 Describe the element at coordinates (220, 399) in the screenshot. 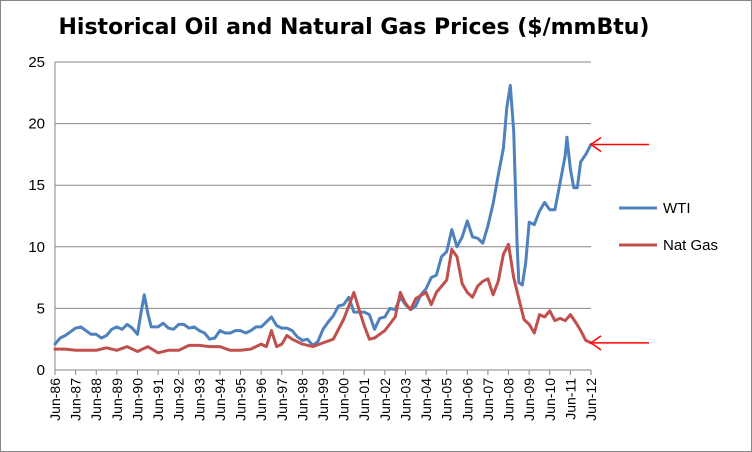

I see `x-tick-label: Jun-94` at that location.